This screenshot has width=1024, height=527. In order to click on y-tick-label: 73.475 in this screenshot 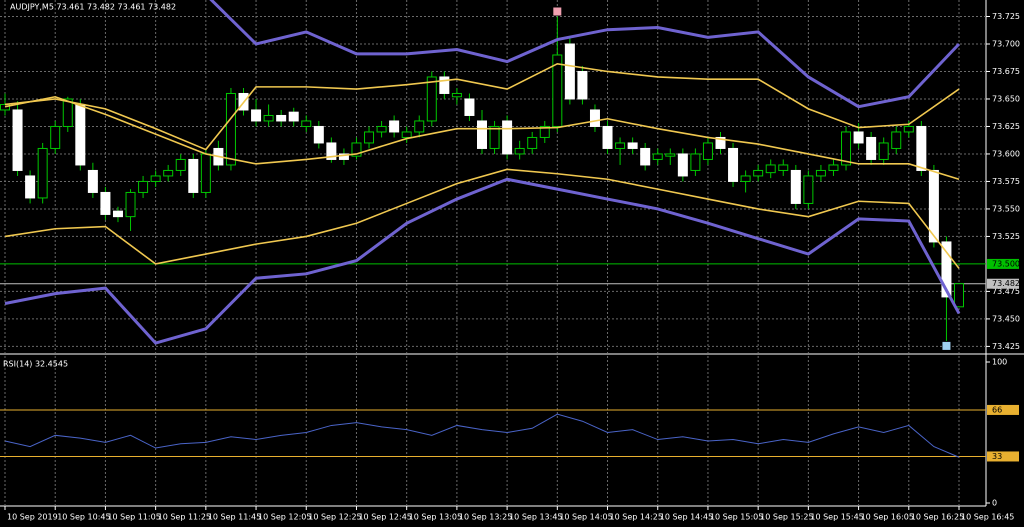, I will do `click(1006, 291)`.